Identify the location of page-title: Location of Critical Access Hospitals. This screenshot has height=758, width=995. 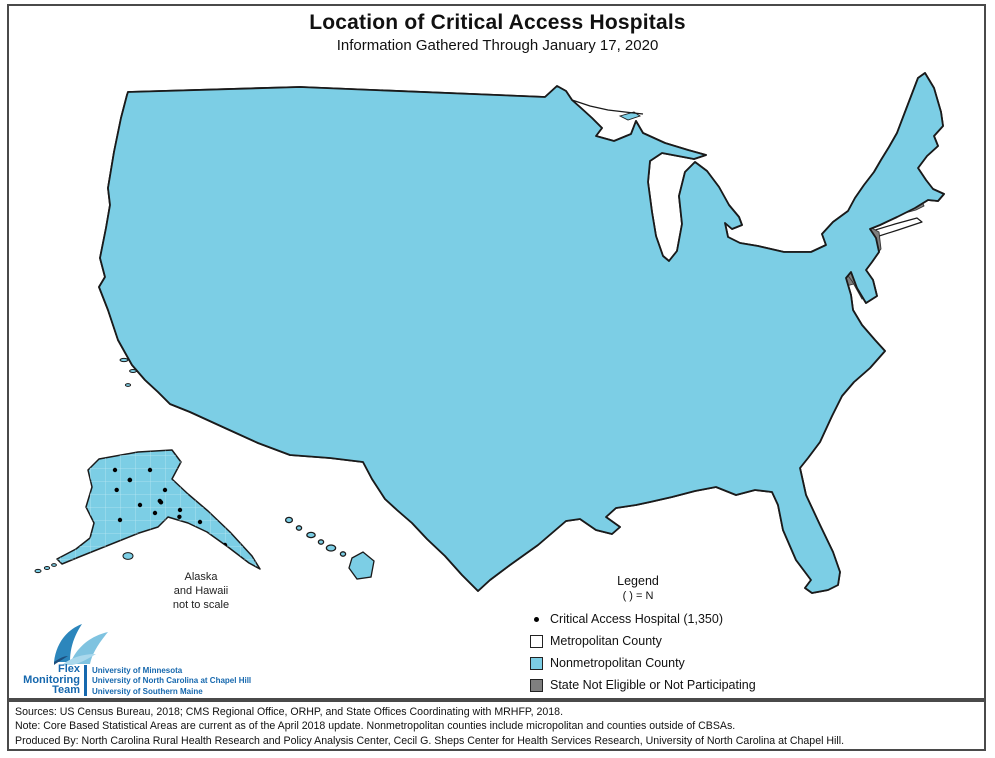
(497, 22).